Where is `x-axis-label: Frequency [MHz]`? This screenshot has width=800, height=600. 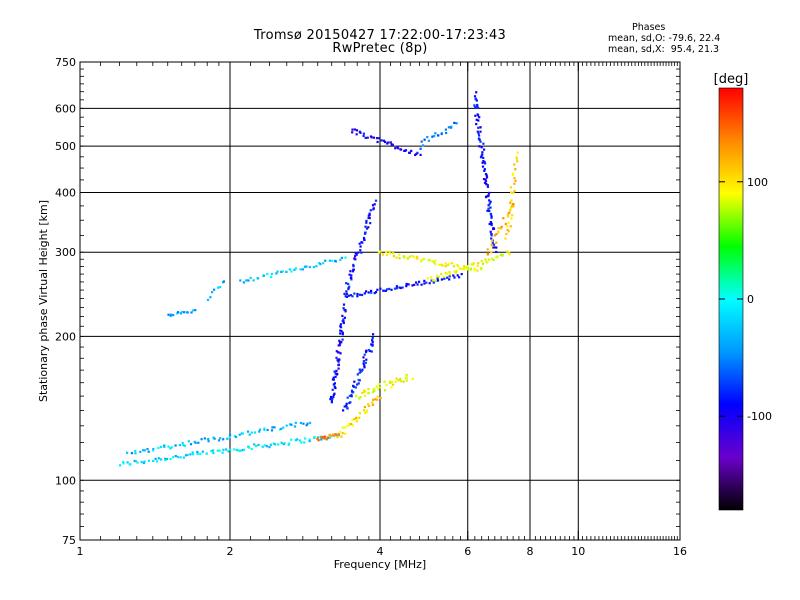
x-axis-label: Frequency [MHz] is located at coordinates (380, 564).